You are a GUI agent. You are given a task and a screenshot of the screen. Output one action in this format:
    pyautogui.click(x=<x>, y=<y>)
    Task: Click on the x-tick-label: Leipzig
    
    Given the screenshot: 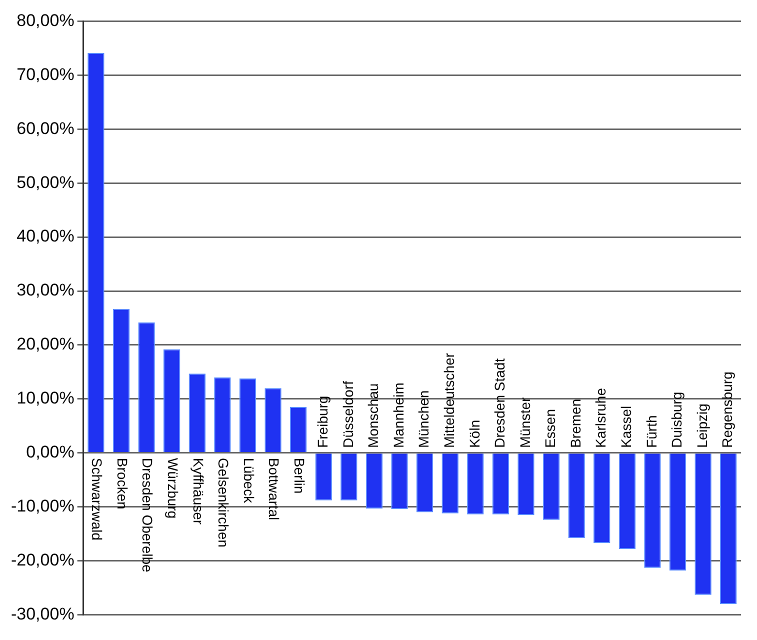 What is the action you would take?
    pyautogui.click(x=702, y=426)
    